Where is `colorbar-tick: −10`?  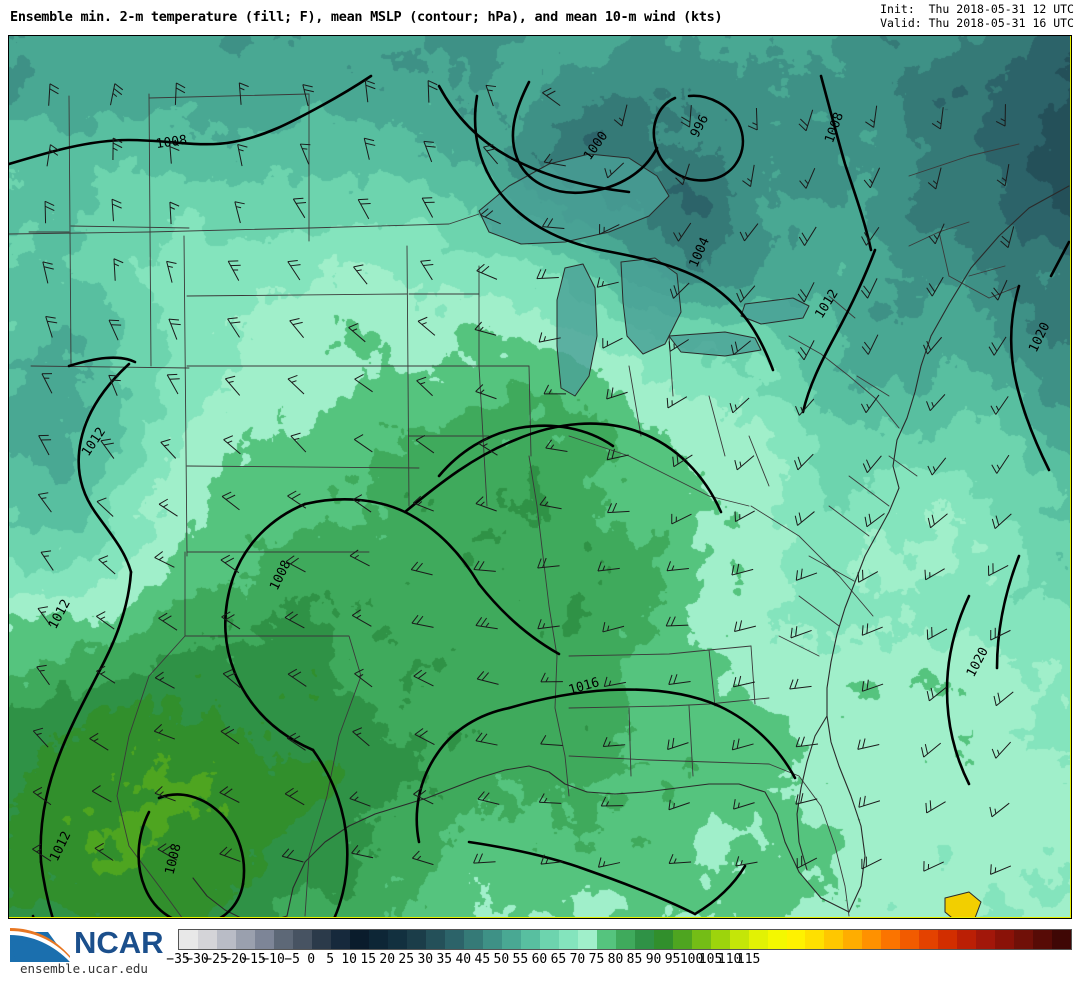 colorbar-tick: −10 is located at coordinates (273, 959).